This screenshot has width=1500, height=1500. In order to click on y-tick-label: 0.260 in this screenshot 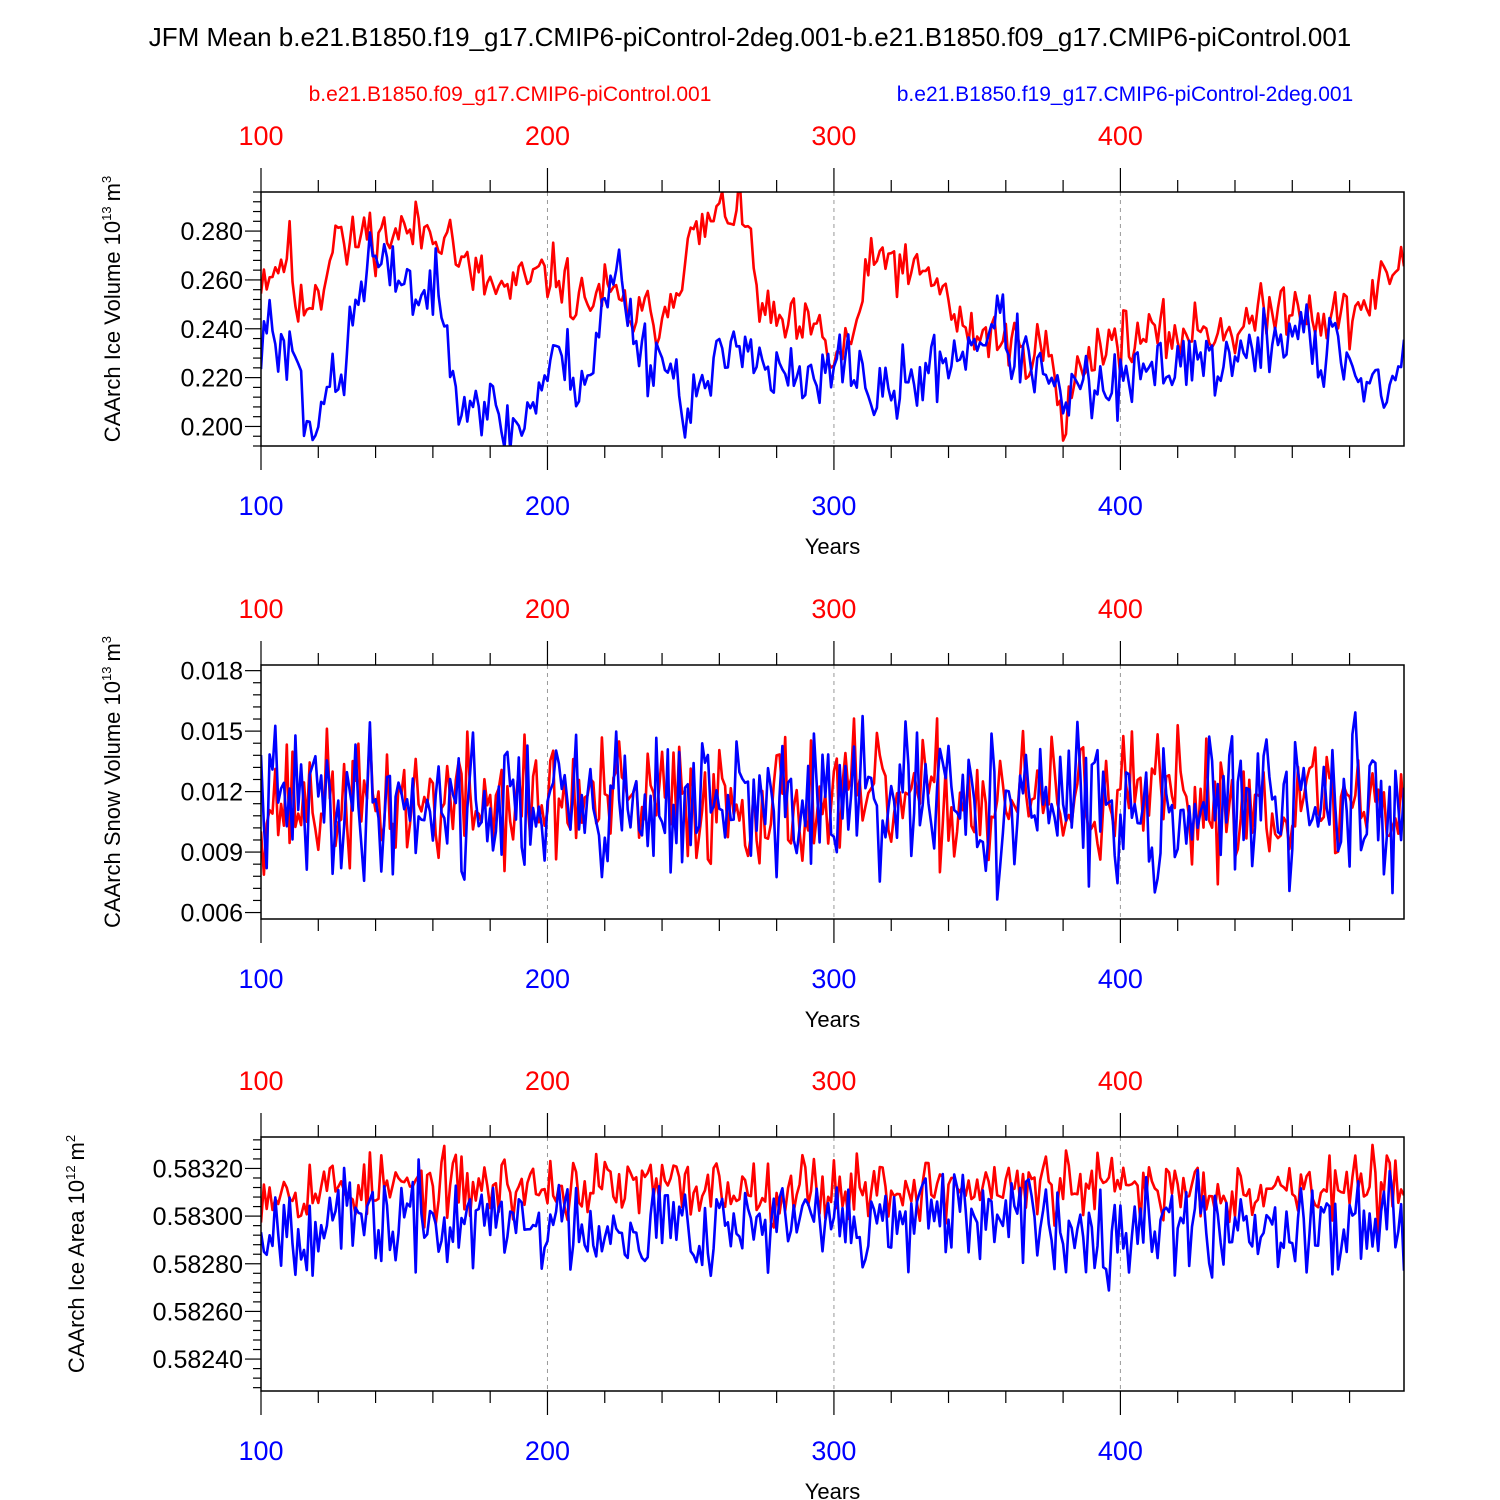, I will do `click(211, 281)`.